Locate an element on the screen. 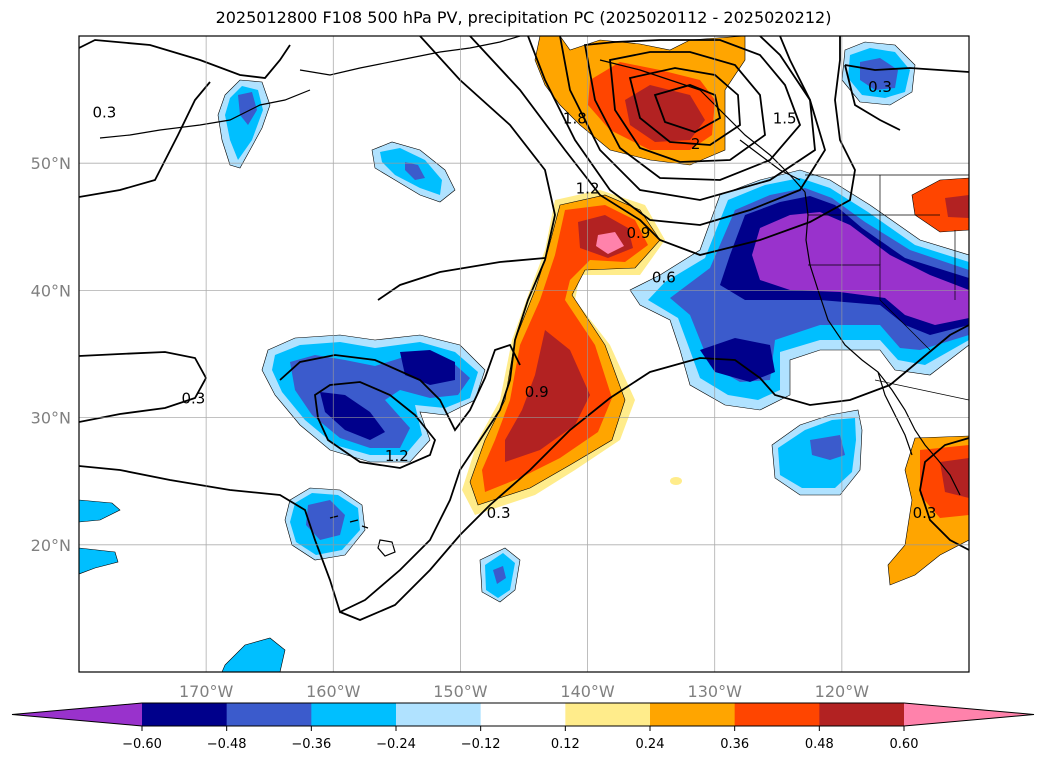 Image resolution: width=1047 pixels, height=765 pixels. longitude-tick-label: 140°W is located at coordinates (587, 691).